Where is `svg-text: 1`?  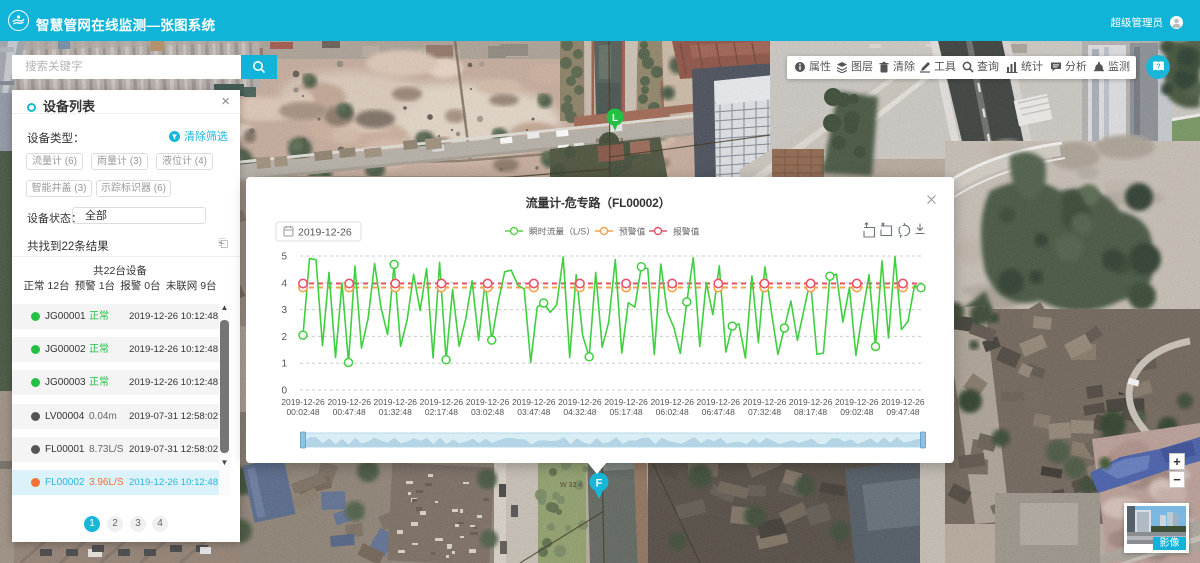
svg-text: 1 is located at coordinates (284, 364).